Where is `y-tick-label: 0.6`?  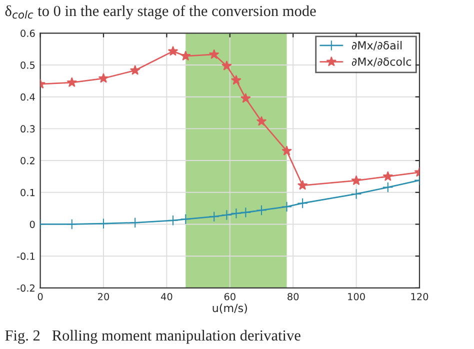 y-tick-label: 0.6 is located at coordinates (27, 33).